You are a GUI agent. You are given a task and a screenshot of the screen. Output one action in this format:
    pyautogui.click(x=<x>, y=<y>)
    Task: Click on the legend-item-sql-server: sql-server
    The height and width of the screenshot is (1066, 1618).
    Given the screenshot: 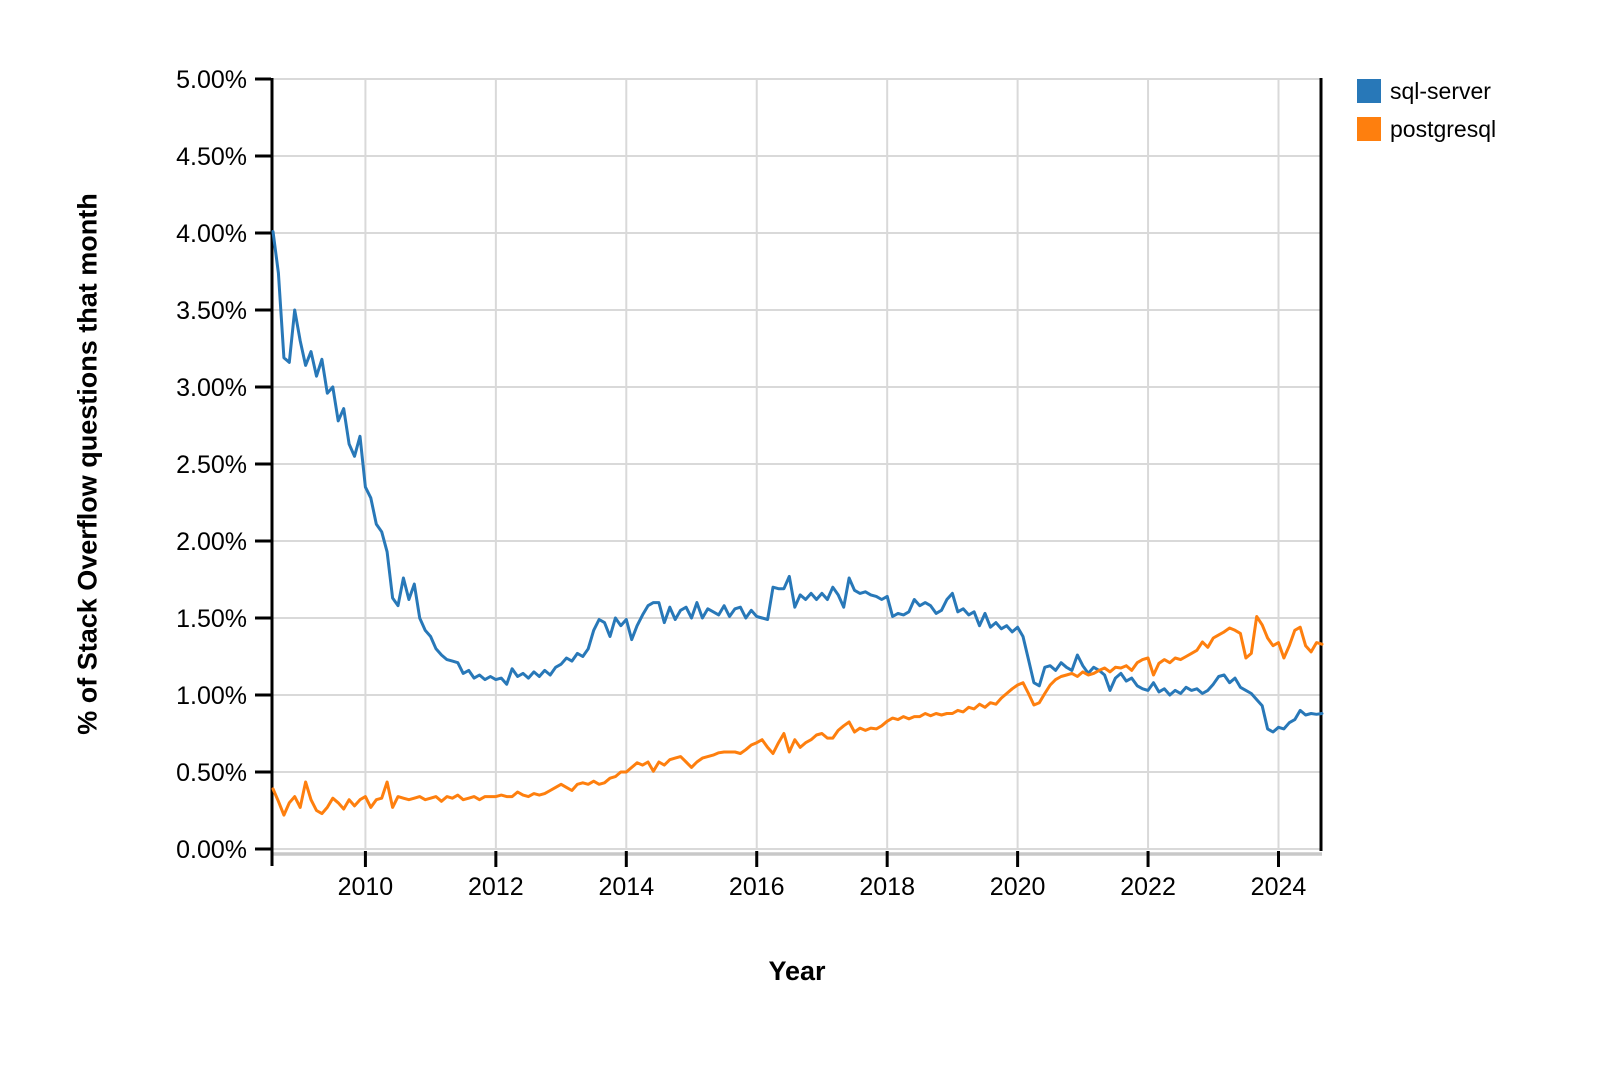 What is the action you would take?
    pyautogui.click(x=1426, y=91)
    